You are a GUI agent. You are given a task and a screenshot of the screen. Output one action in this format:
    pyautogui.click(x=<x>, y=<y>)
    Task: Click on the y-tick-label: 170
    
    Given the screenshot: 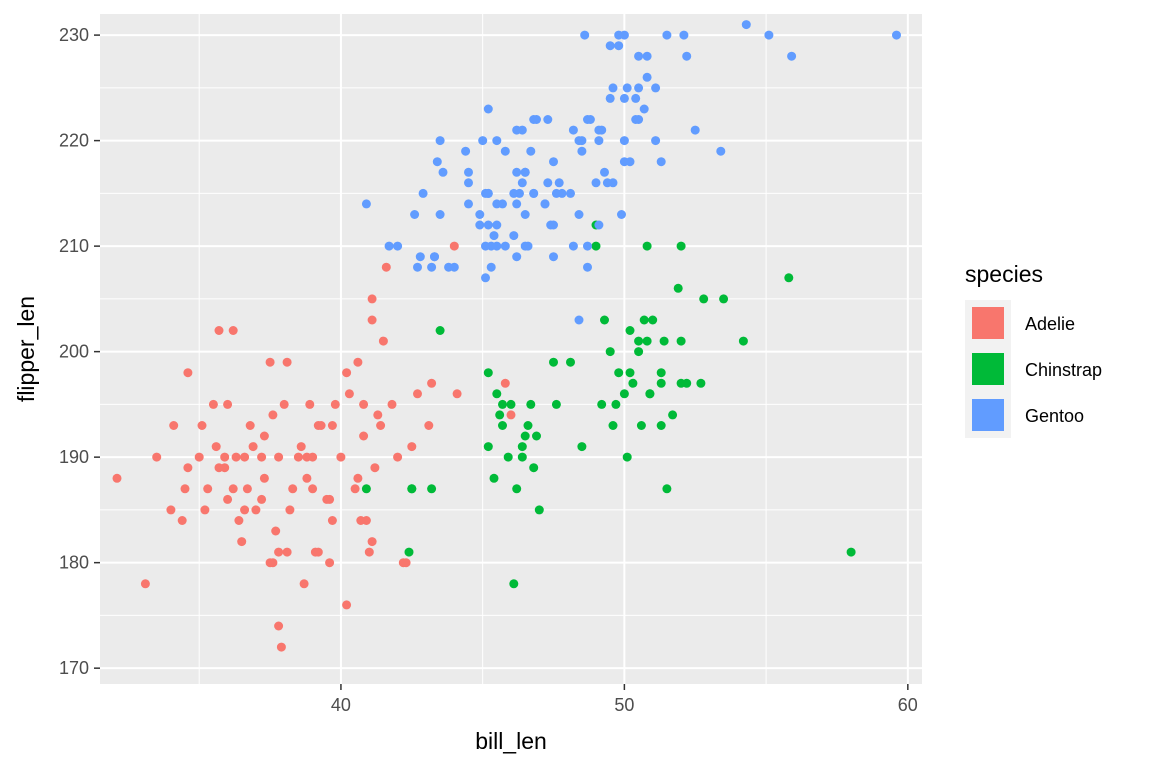 What is the action you would take?
    pyautogui.click(x=74, y=668)
    